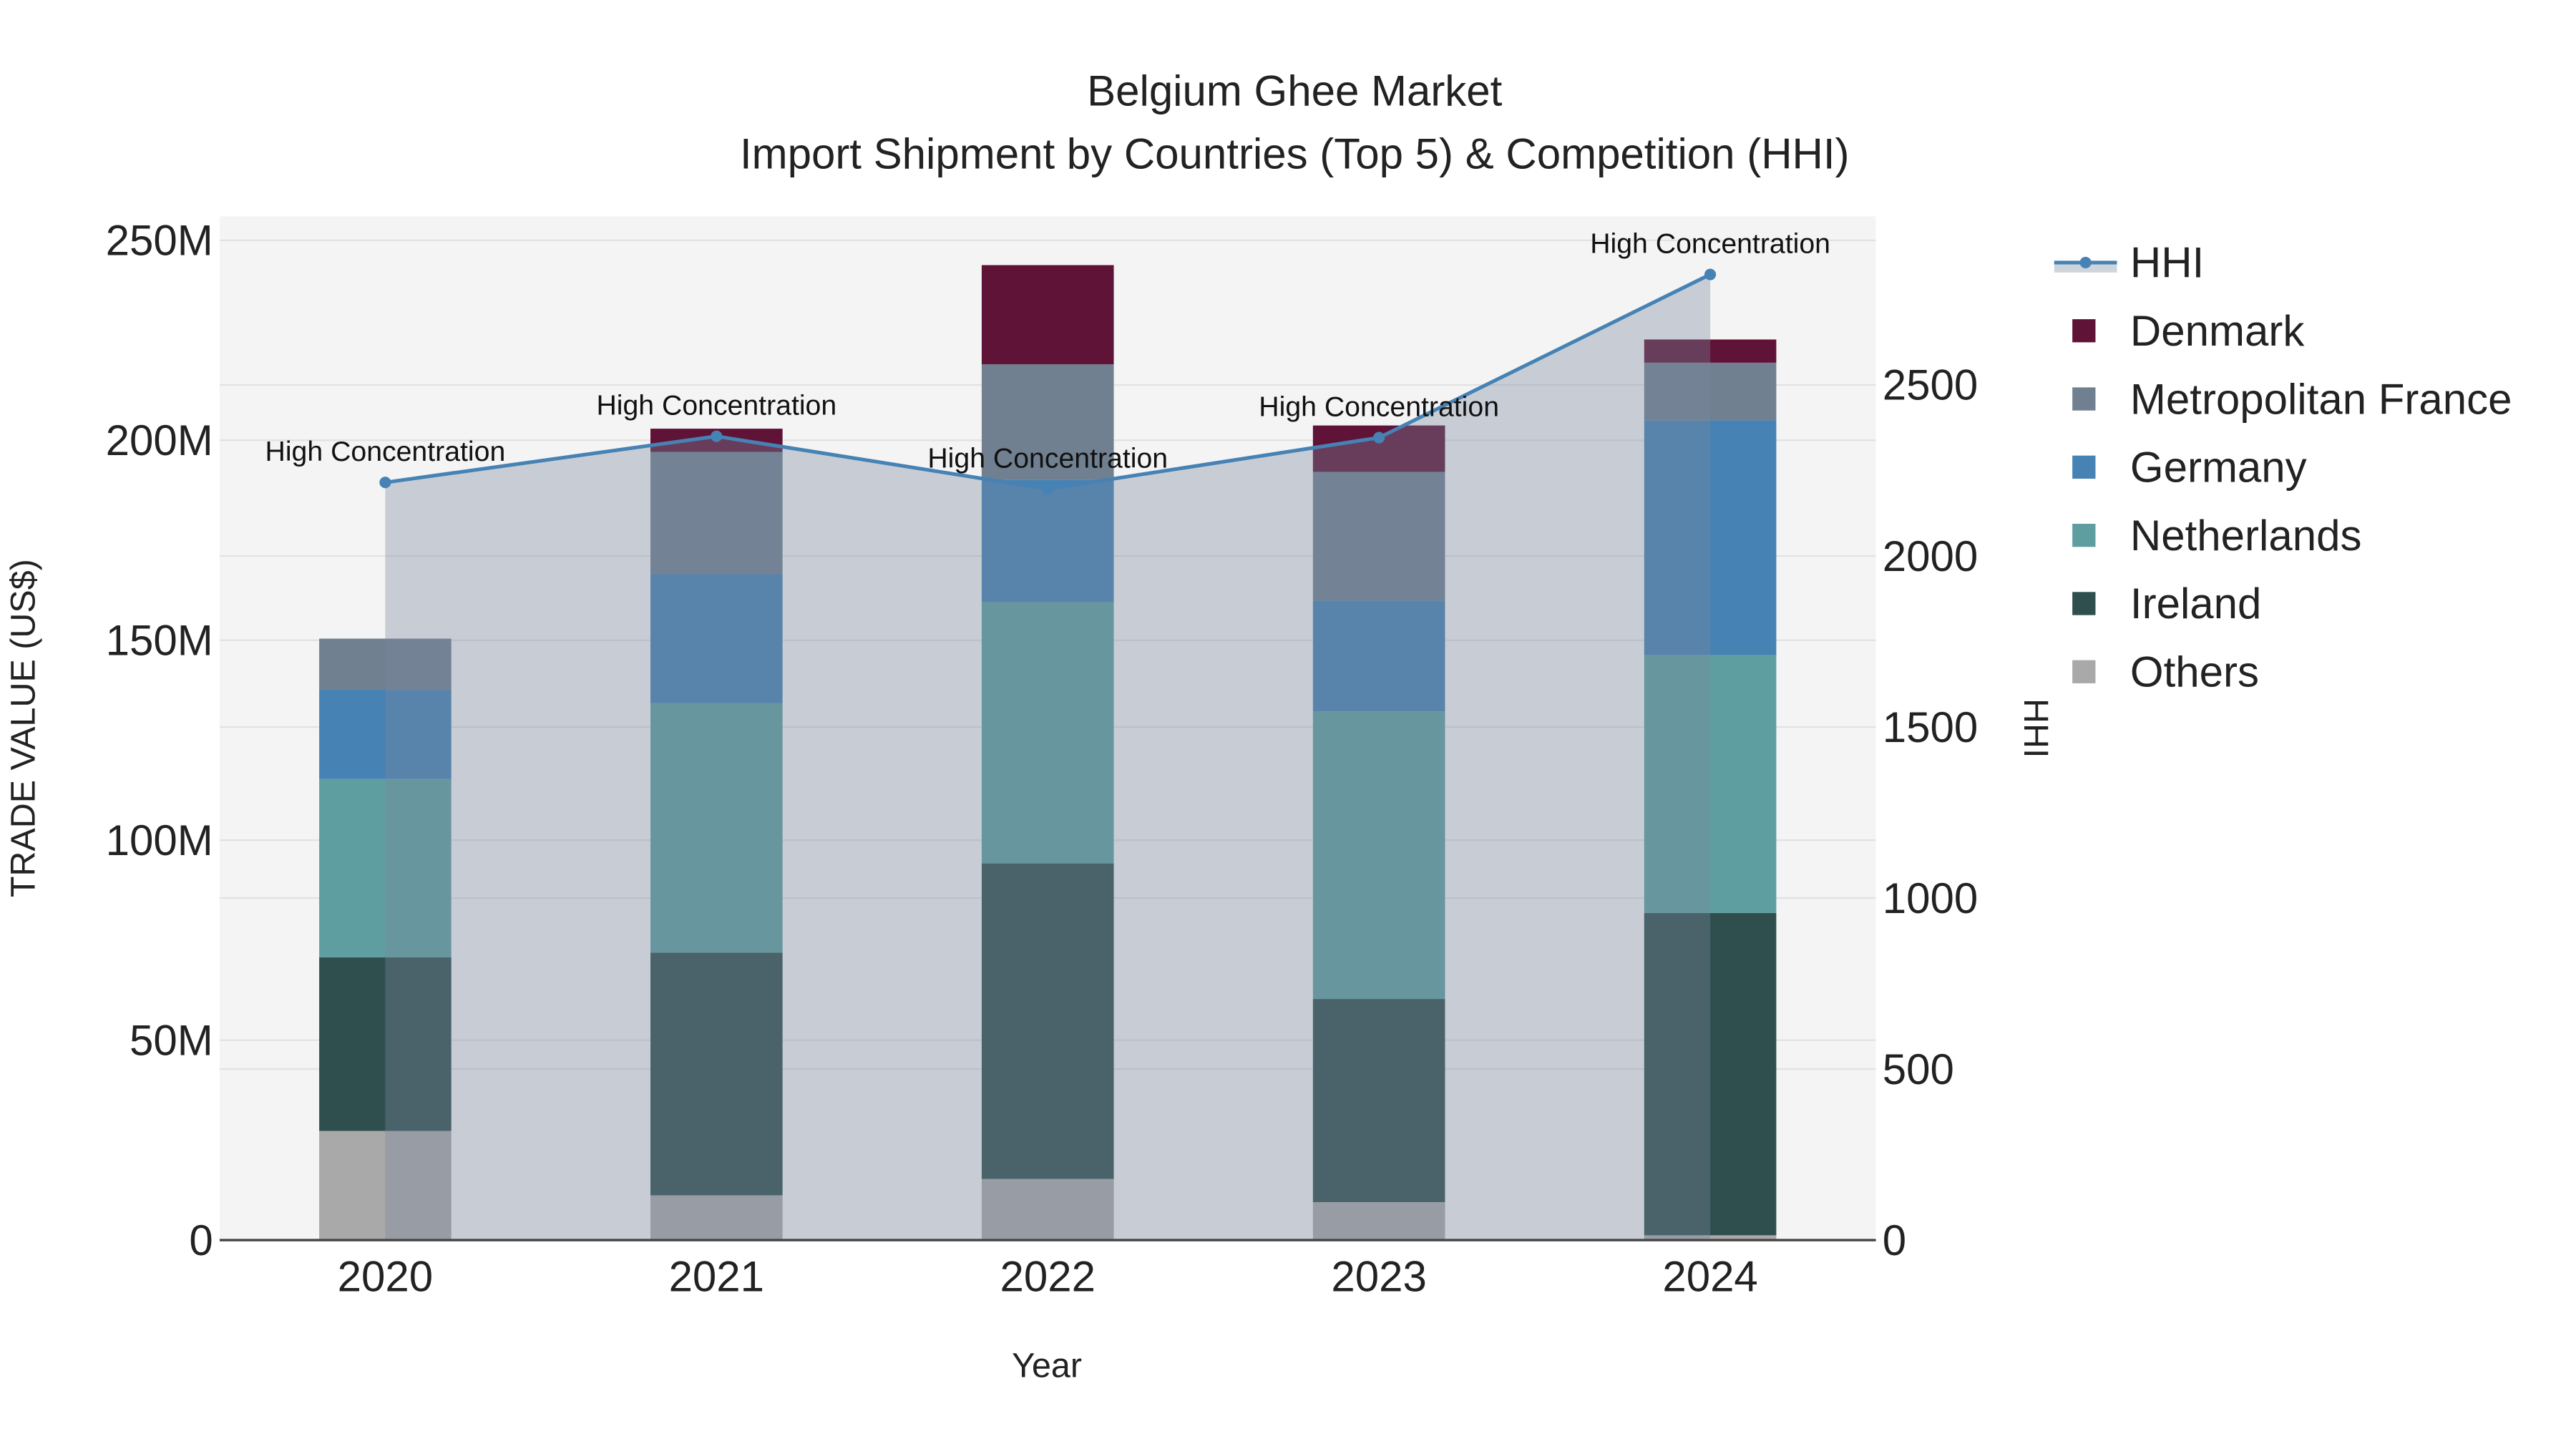 The width and height of the screenshot is (2576, 1449). What do you see at coordinates (159, 840) in the screenshot?
I see `y-tick-label: 100M` at bounding box center [159, 840].